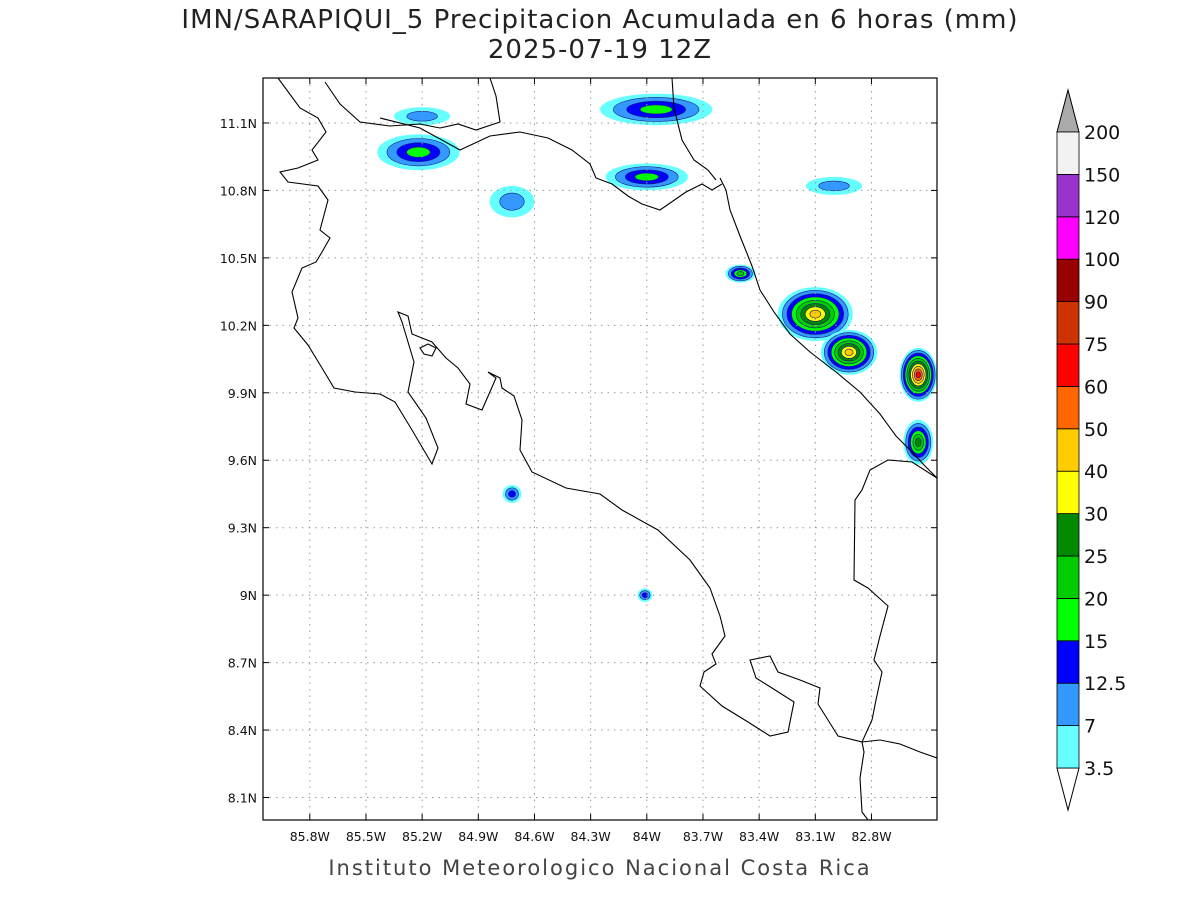 The height and width of the screenshot is (900, 1200). What do you see at coordinates (478, 836) in the screenshot?
I see `lon-tick-label: 84.9W` at bounding box center [478, 836].